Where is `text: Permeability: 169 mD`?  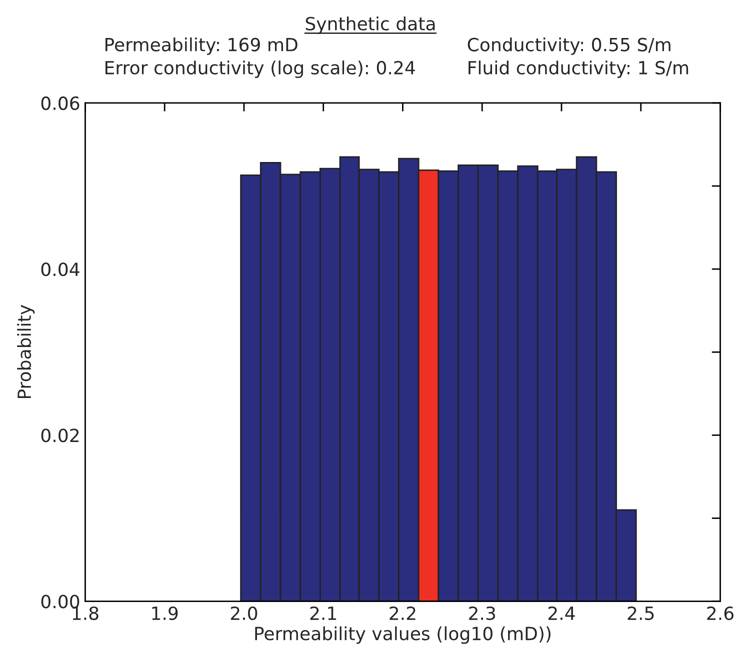
text: Permeability: 169 mD is located at coordinates (202, 46).